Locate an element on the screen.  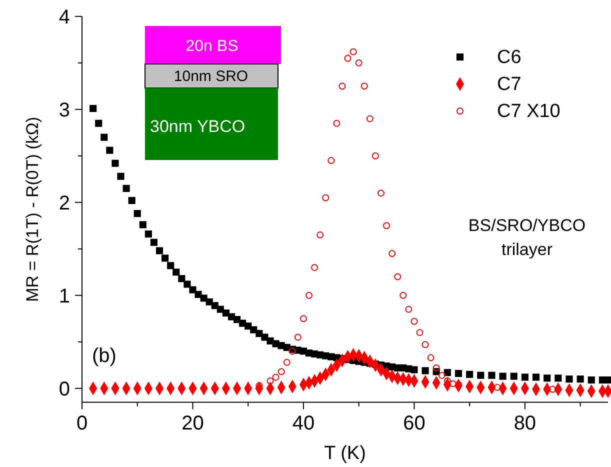
annotation: (b) is located at coordinates (104, 356).